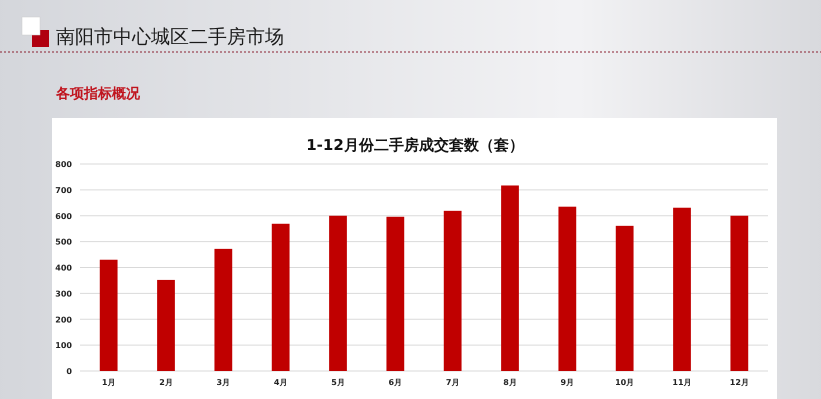 The width and height of the screenshot is (821, 399). Describe the element at coordinates (281, 382) in the screenshot. I see `x-tick-label: 4月` at that location.